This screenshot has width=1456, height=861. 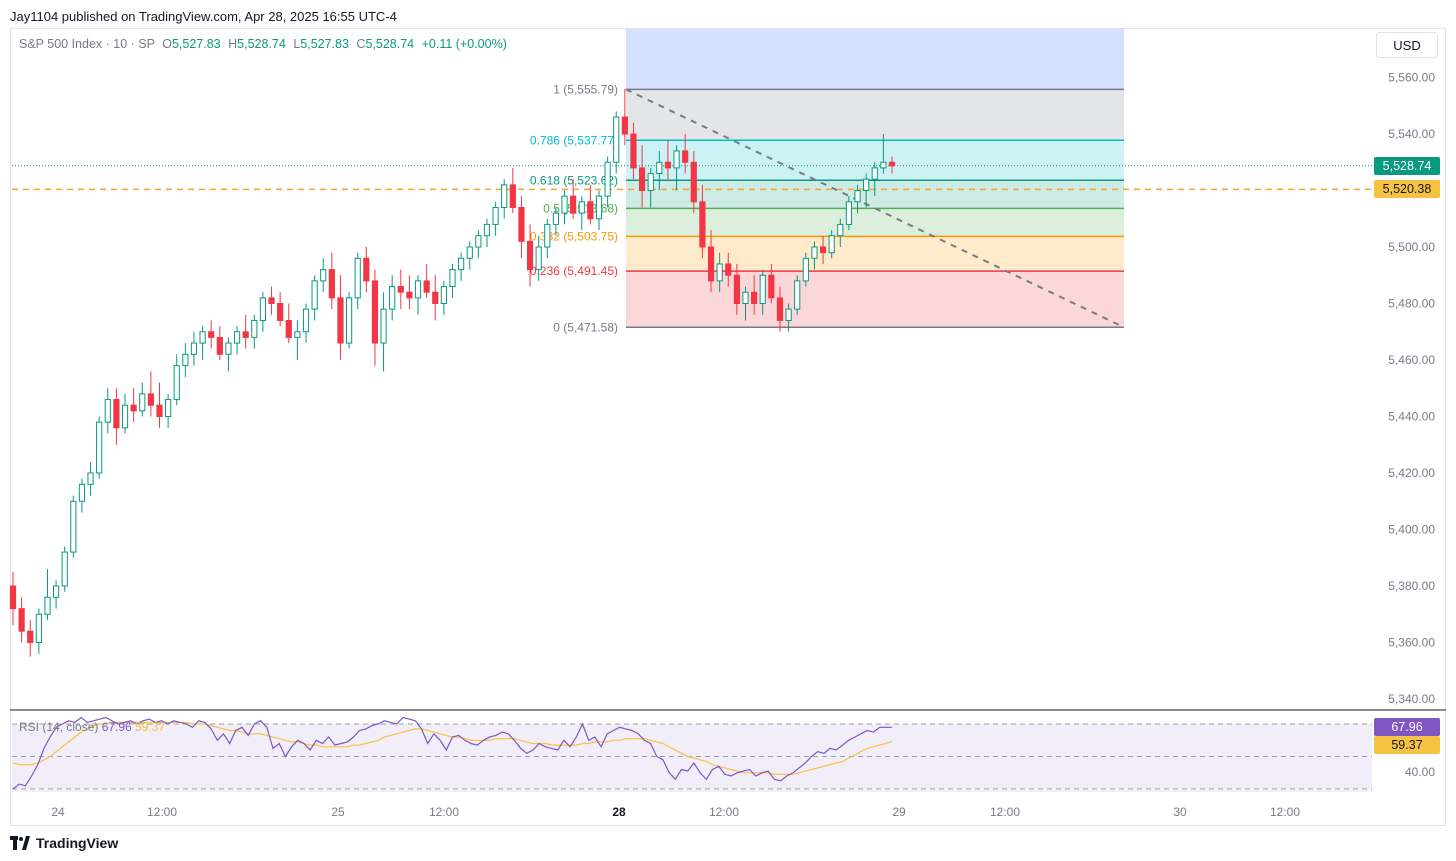 What do you see at coordinates (1407, 745) in the screenshot?
I see `rsi-ma-value-tag: 59.37` at bounding box center [1407, 745].